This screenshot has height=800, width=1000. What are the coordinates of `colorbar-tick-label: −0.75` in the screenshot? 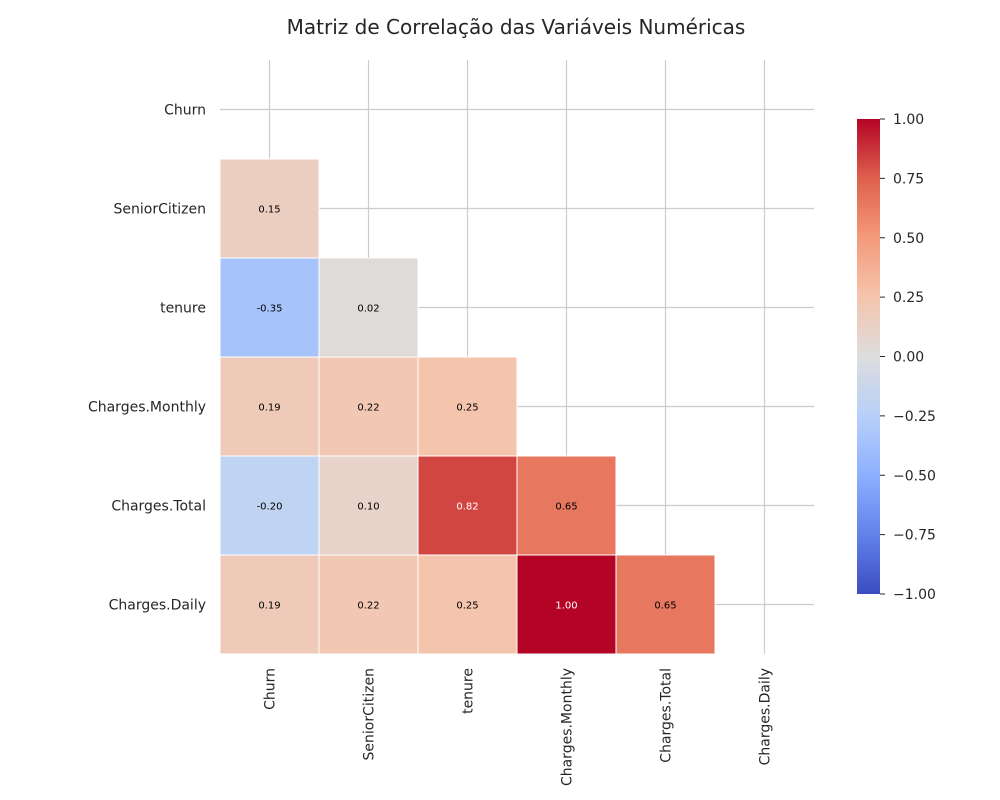 It's located at (914, 536).